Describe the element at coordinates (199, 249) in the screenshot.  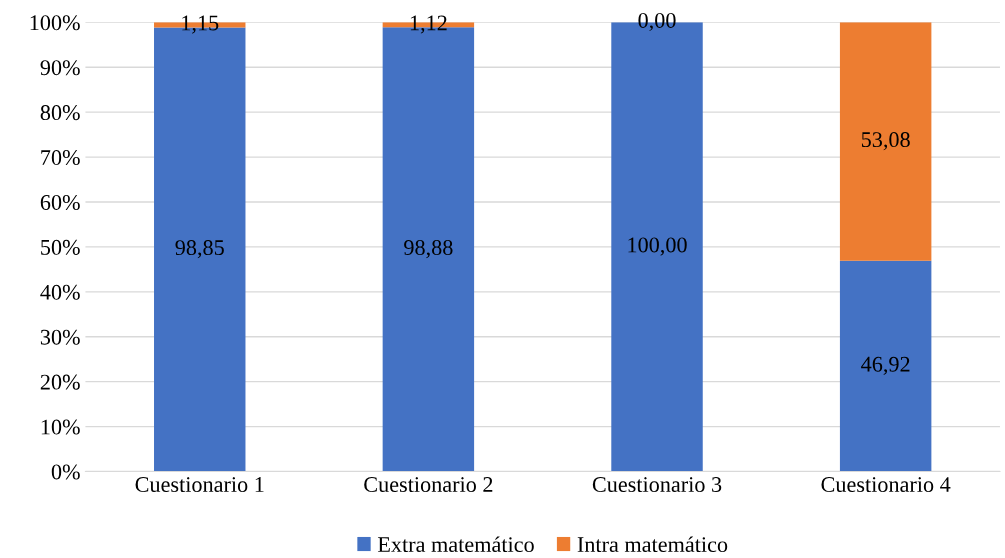
I see `data-label: 98,85` at that location.